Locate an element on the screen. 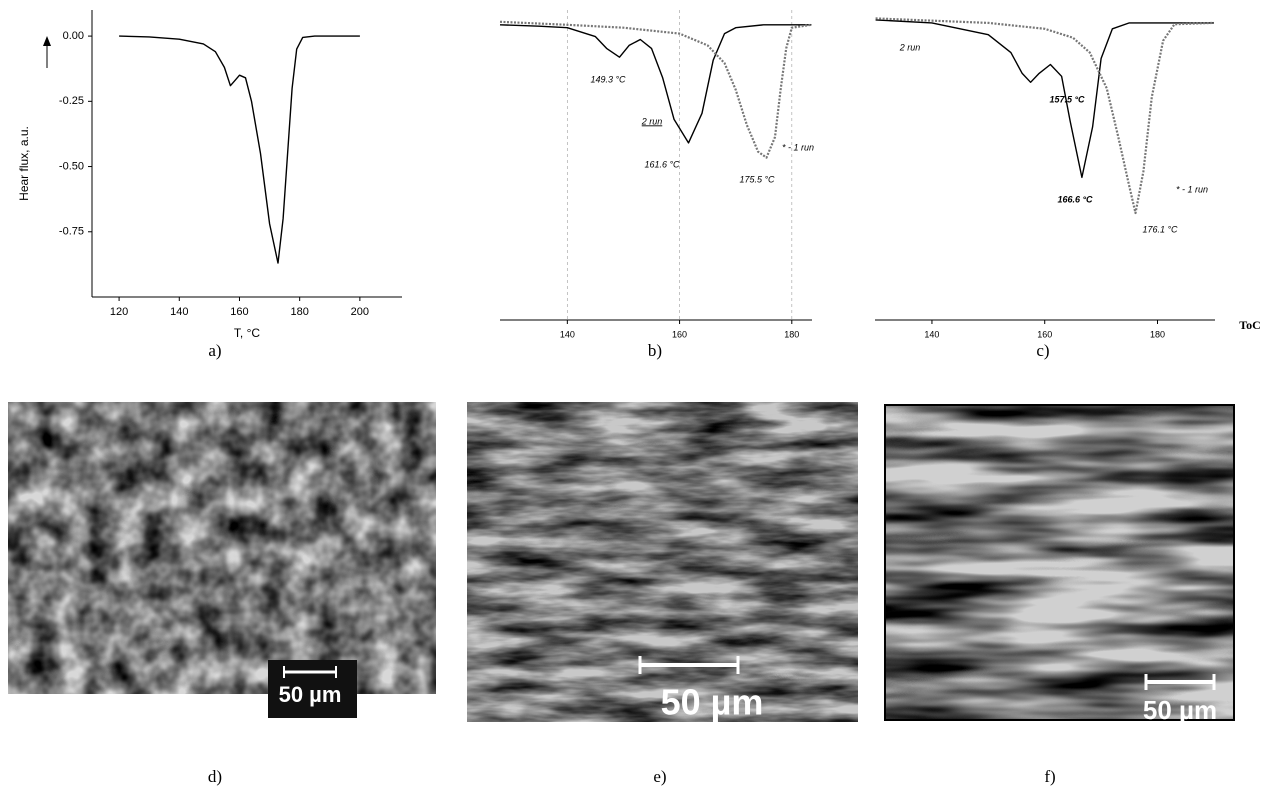  peak-label: 166.6 °C is located at coordinates (1075, 199).